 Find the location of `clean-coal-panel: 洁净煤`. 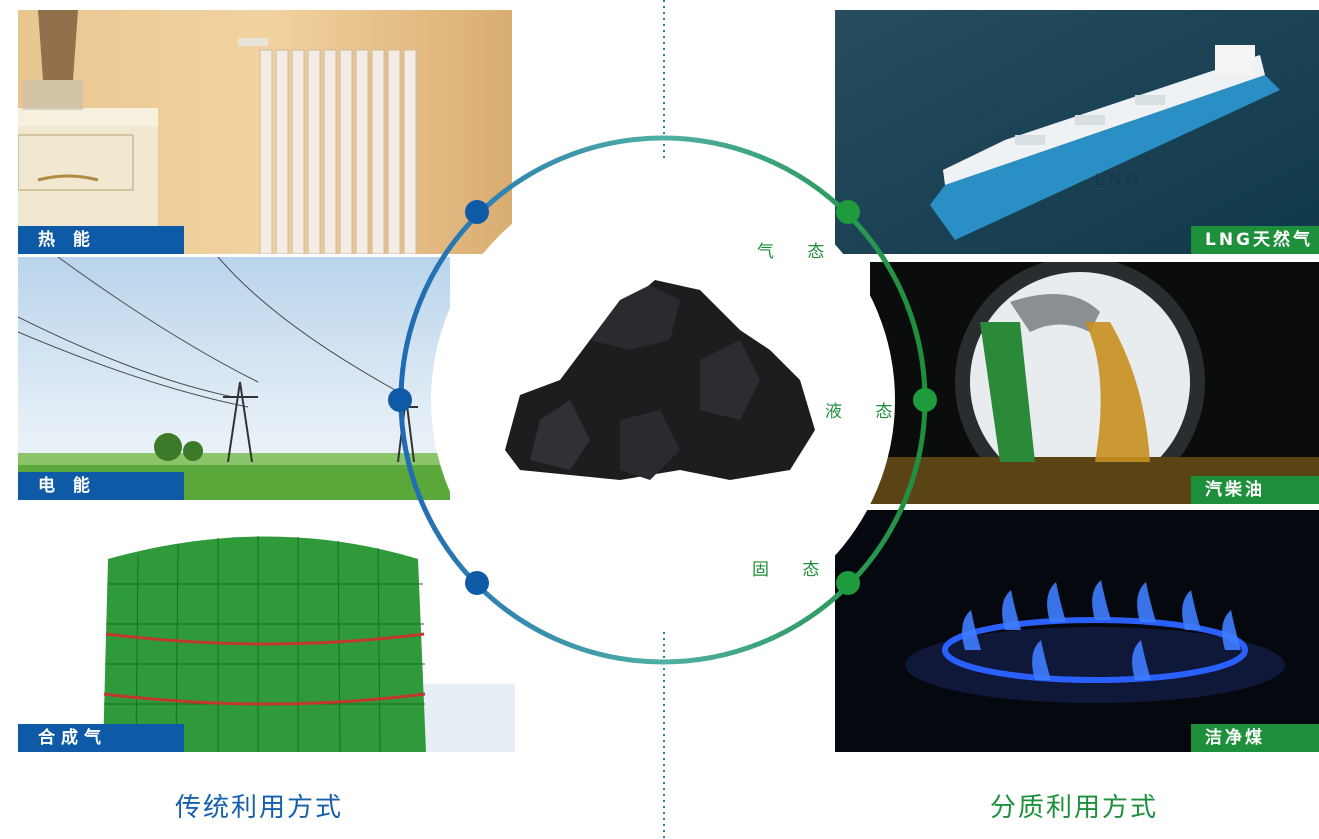

clean-coal-panel: 洁净煤 is located at coordinates (1077, 631).